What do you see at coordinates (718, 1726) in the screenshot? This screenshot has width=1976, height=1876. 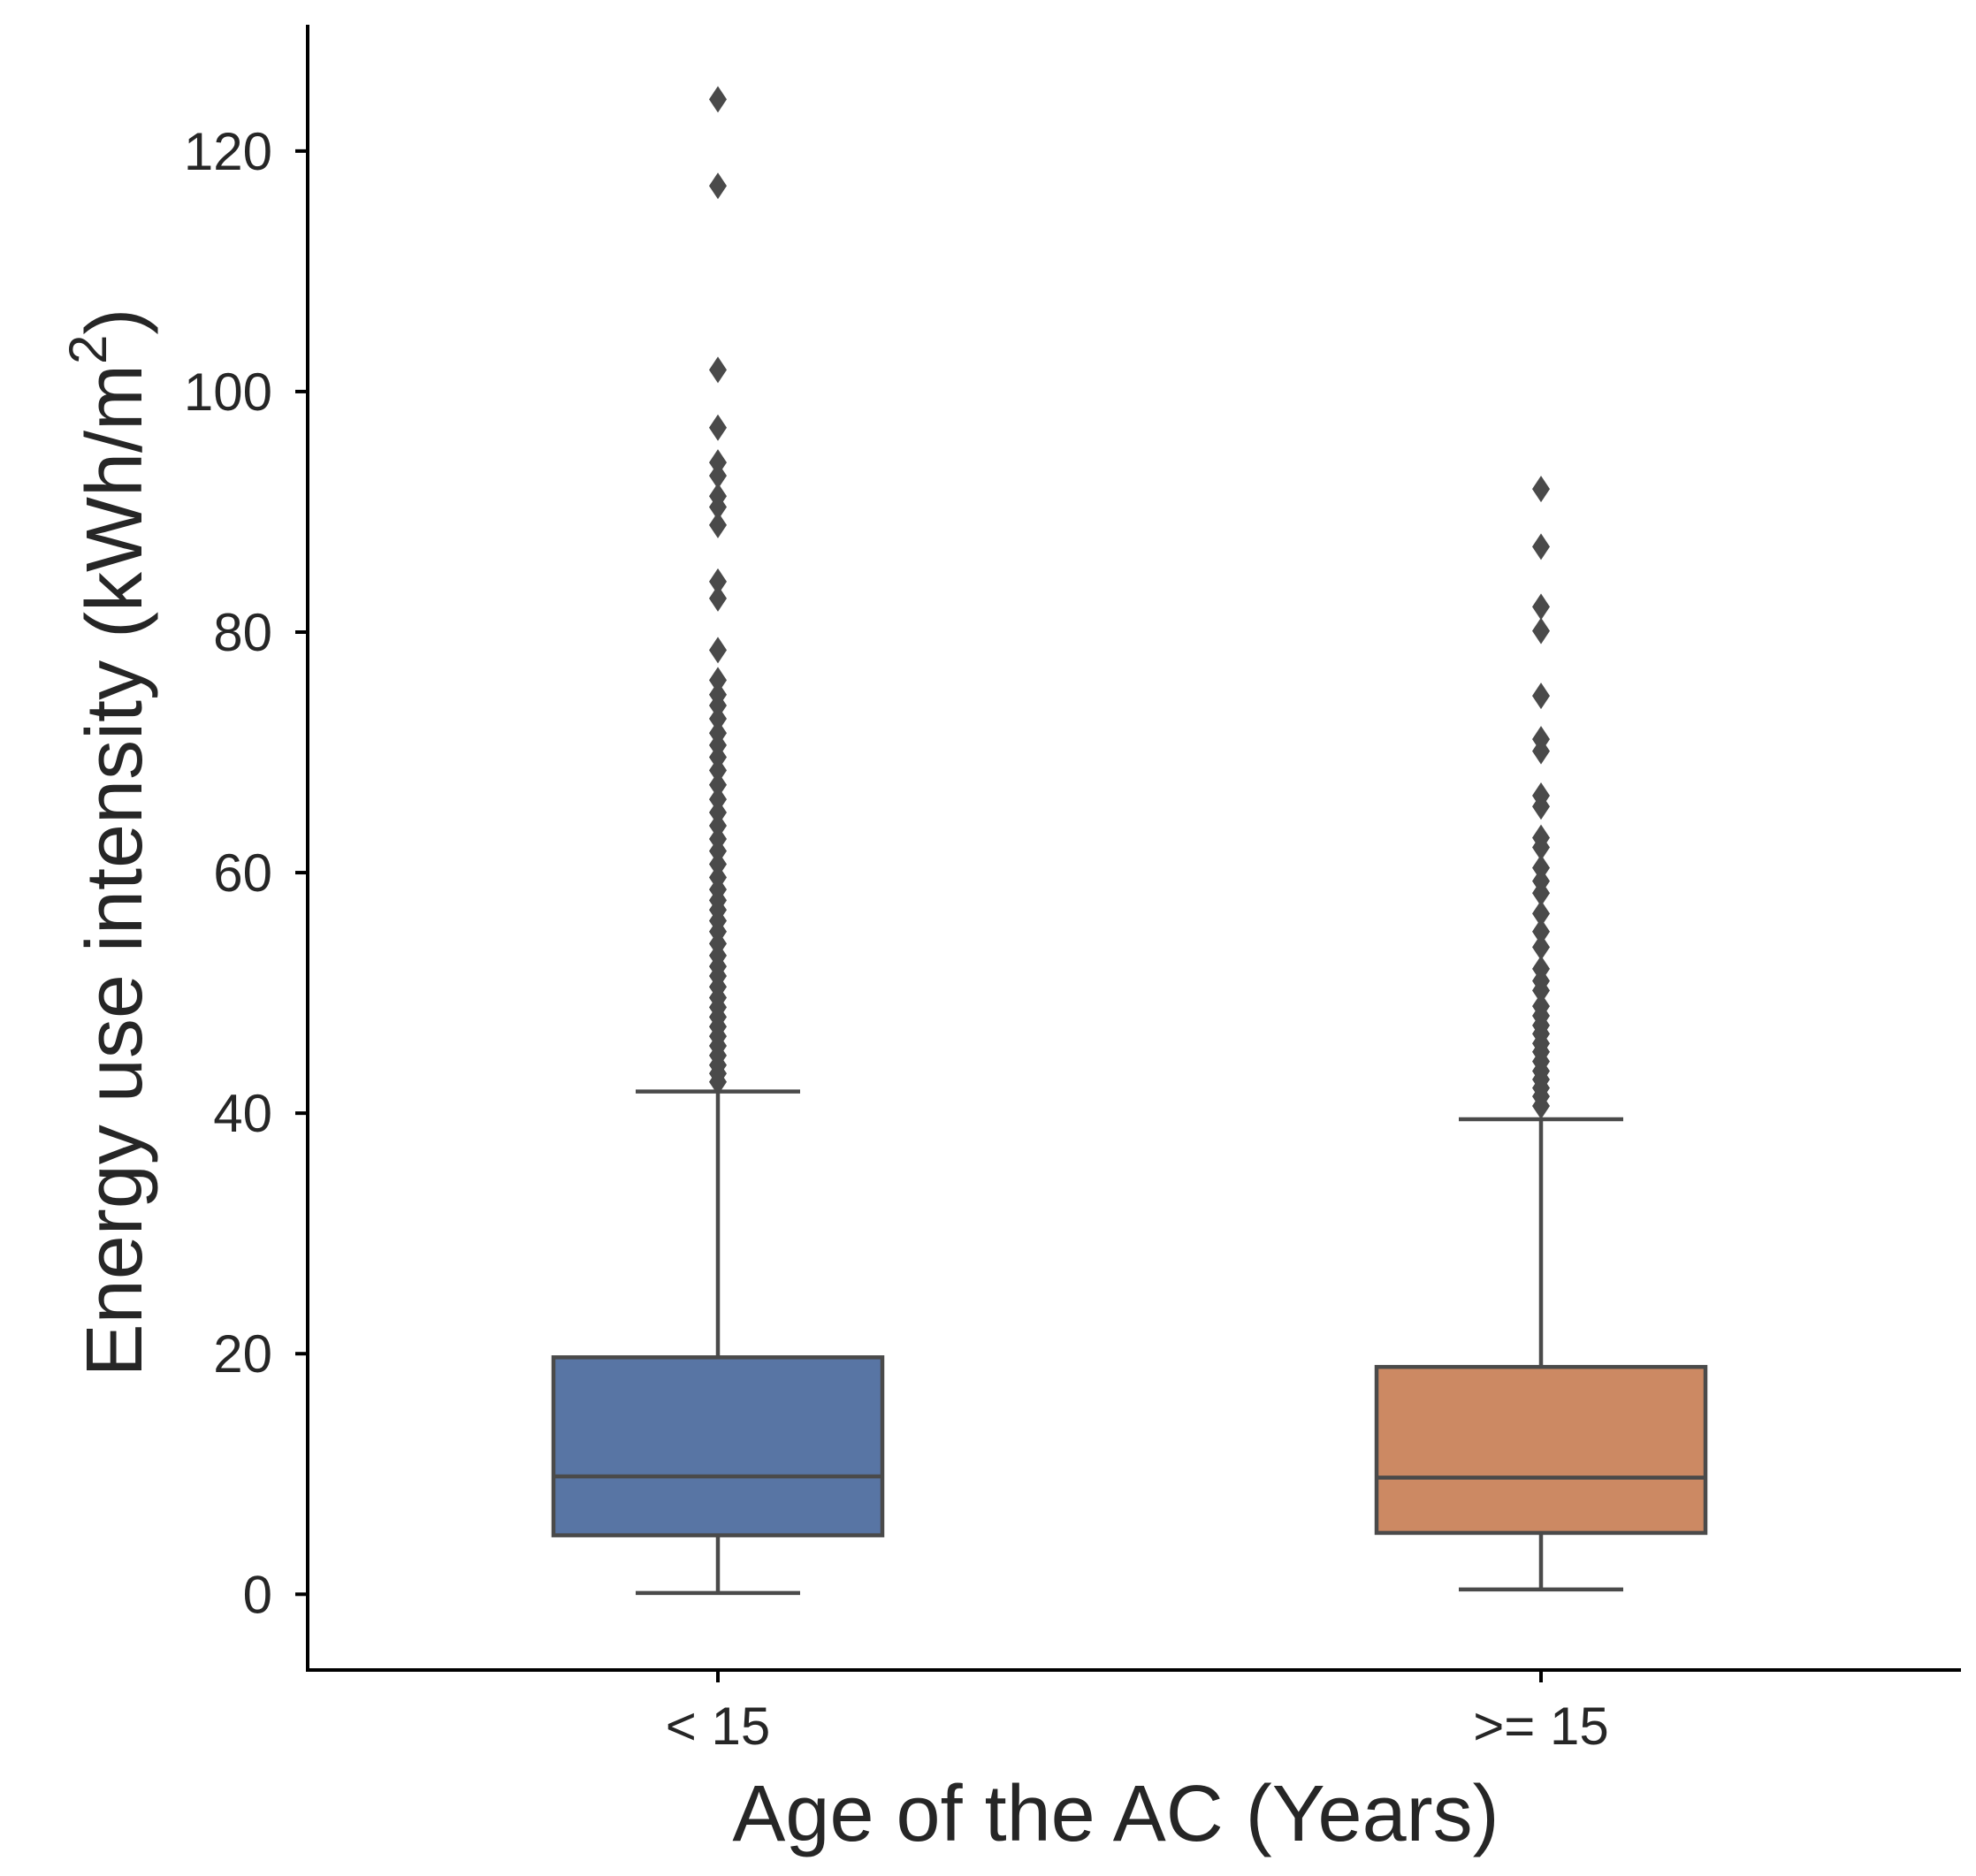 I see `x-tick-label: < 15` at bounding box center [718, 1726].